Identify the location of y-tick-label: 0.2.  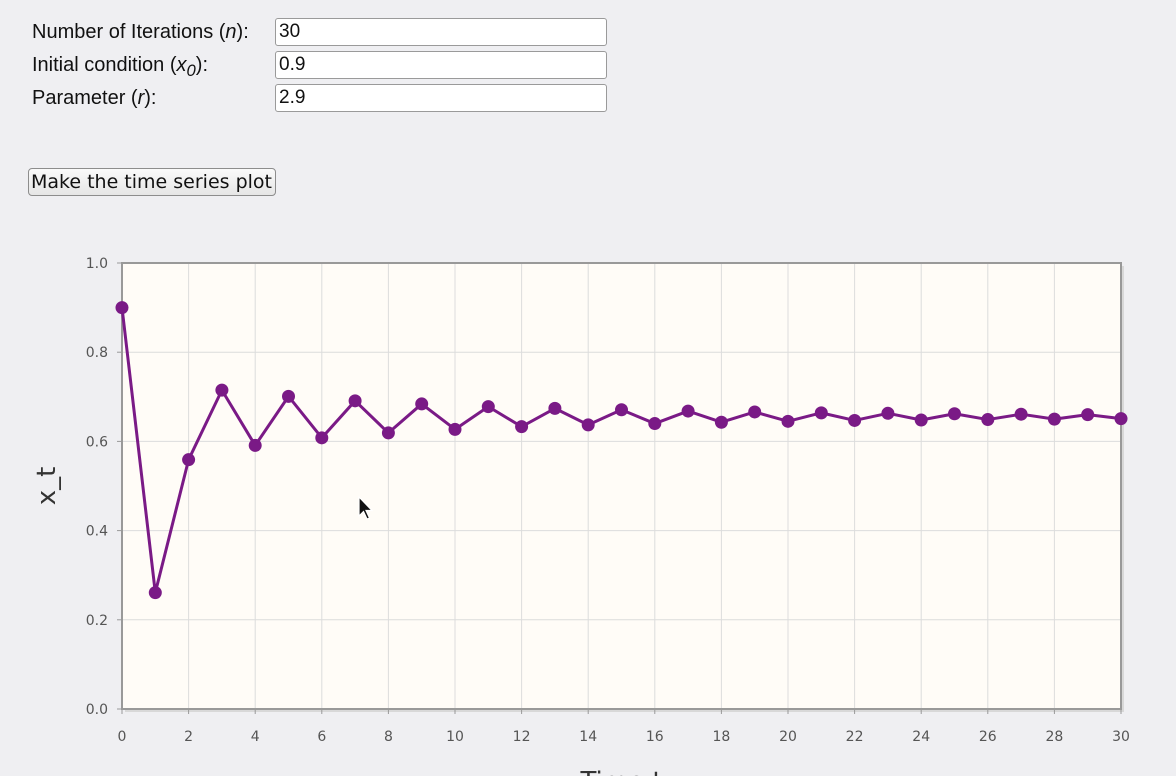
(97, 621).